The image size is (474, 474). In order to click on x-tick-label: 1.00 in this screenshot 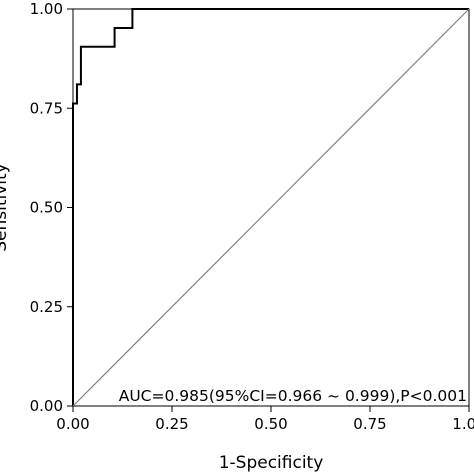, I will do `click(463, 424)`.